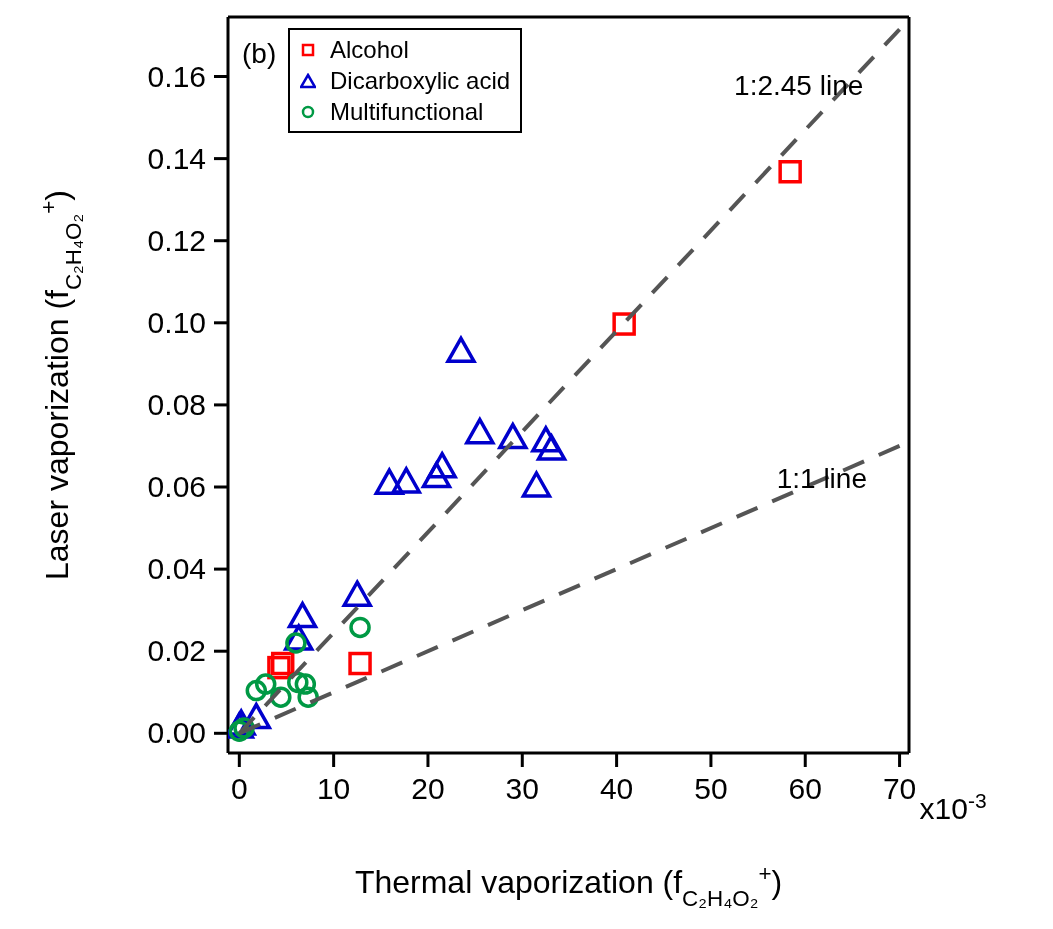 This screenshot has width=1053, height=929. I want to click on y-tick-label: 0.16, so click(176, 76).